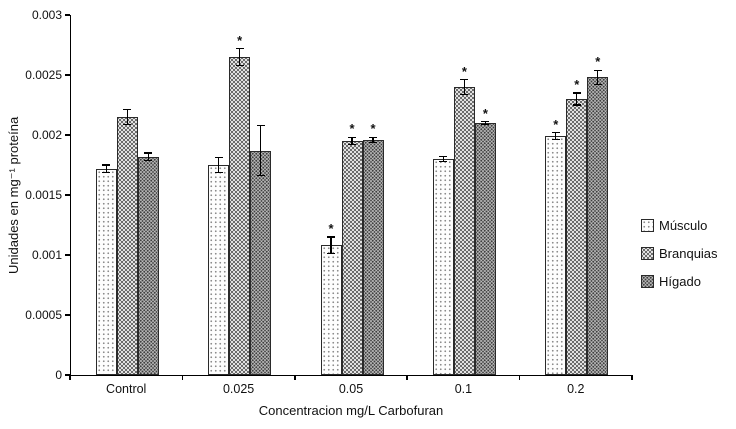  I want to click on y-tick-label: 0.002, so click(46, 135).